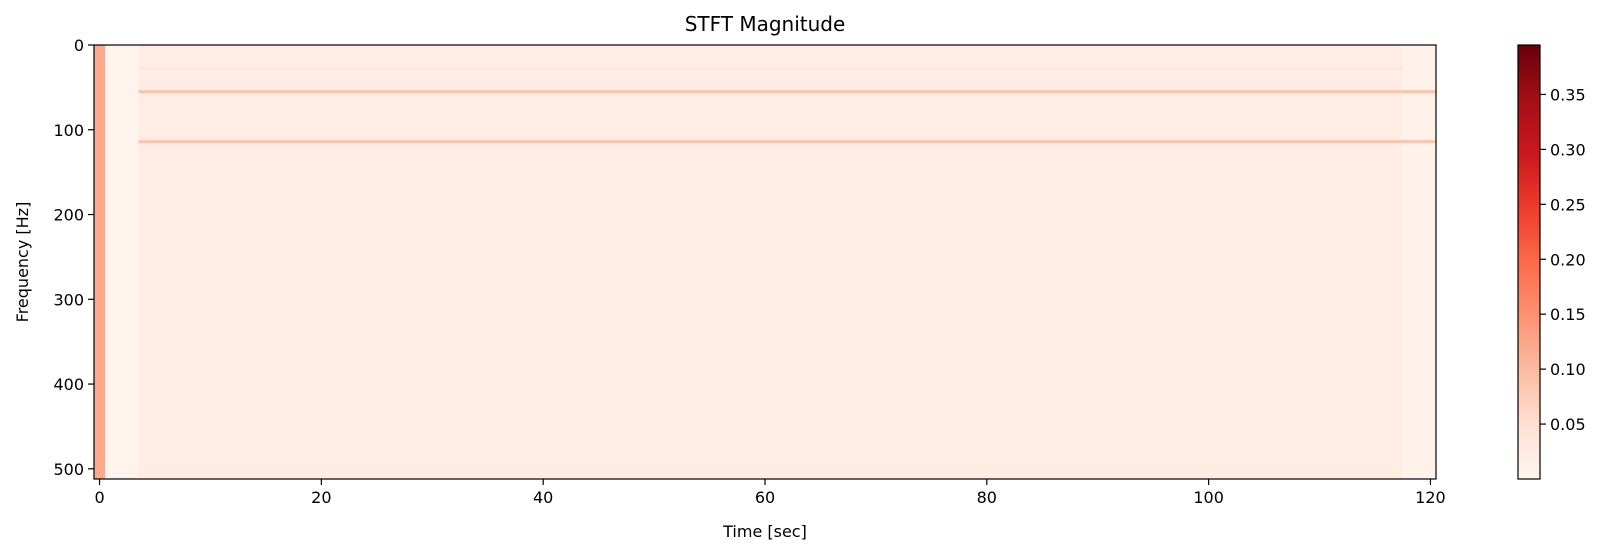  I want to click on x-tick-label: 20, so click(321, 497).